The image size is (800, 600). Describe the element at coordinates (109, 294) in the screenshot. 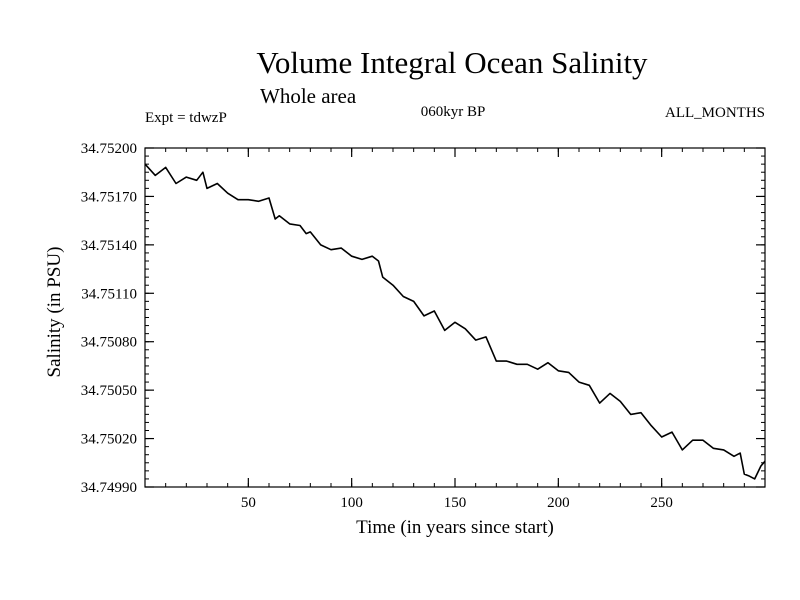

I see `y-tick-label: 34.75110` at that location.